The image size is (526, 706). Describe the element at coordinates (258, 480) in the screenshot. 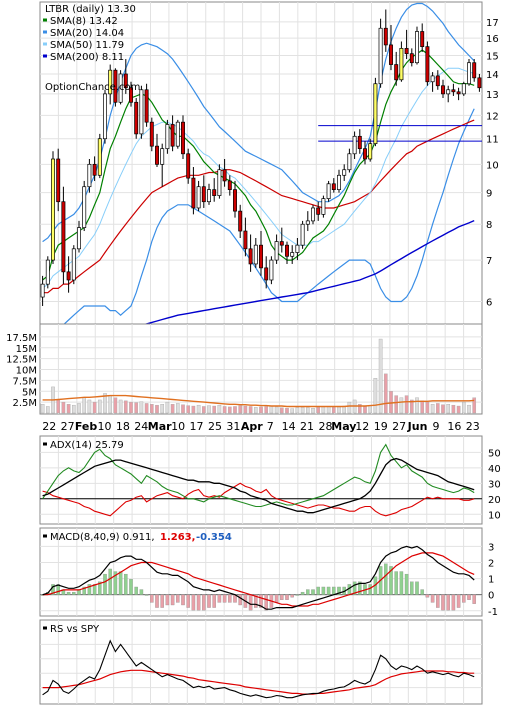

I see `adx-lines` at that location.